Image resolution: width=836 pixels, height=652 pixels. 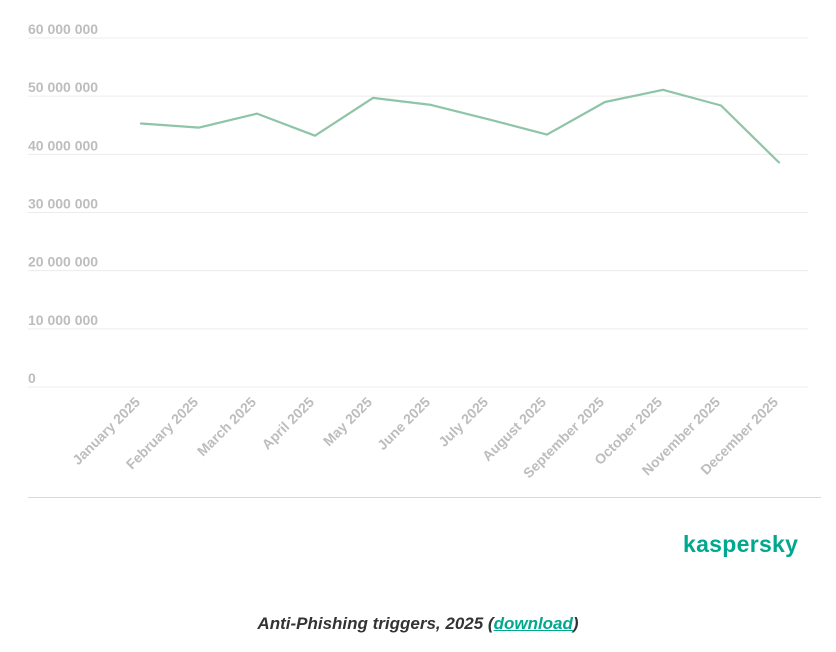 What do you see at coordinates (403, 423) in the screenshot?
I see `x-tick-label: June 2025` at bounding box center [403, 423].